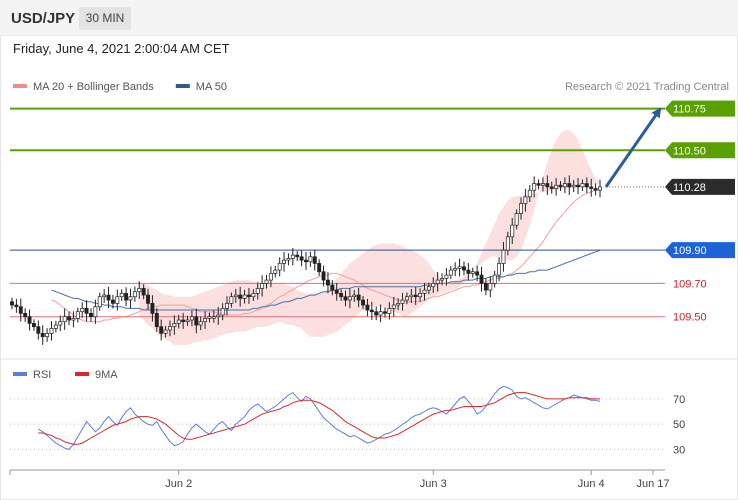  Describe the element at coordinates (105, 18) in the screenshot. I see `timeframe-badge: 30 MIN` at that location.